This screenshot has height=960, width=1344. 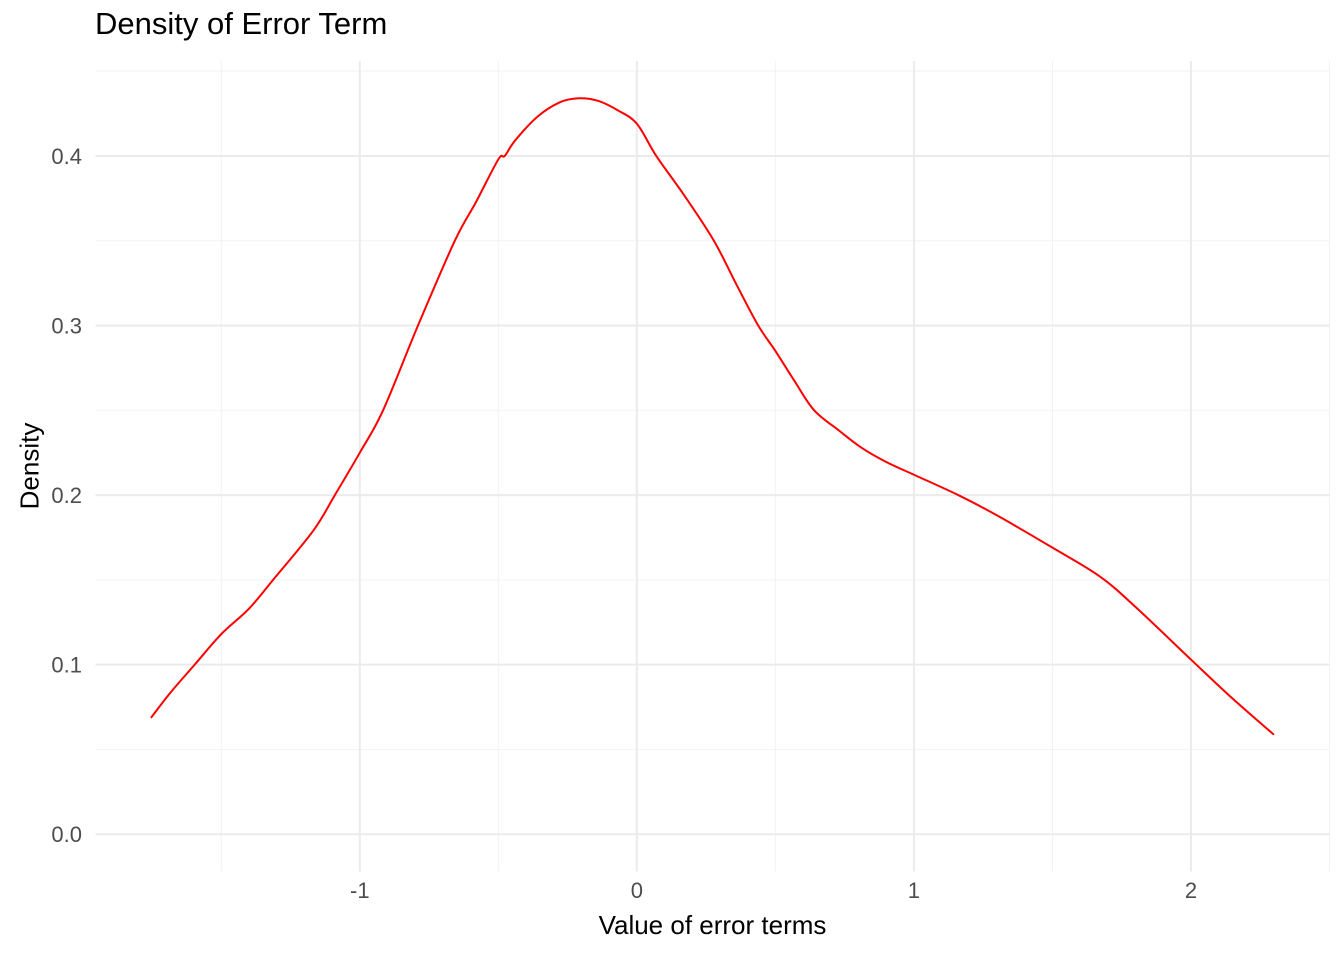 I want to click on chart-title: Density of Error Term, so click(x=241, y=23).